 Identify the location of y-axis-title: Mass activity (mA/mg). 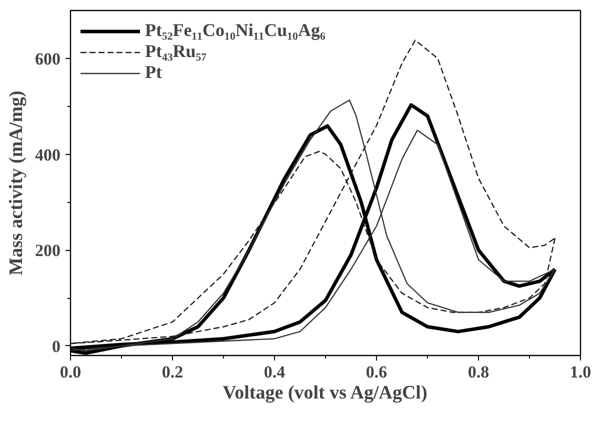
(16, 183).